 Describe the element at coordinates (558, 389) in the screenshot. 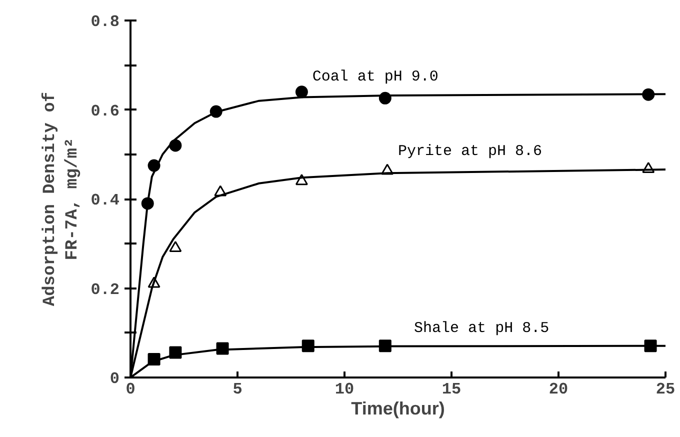

I see `x-tick-label: 20` at that location.